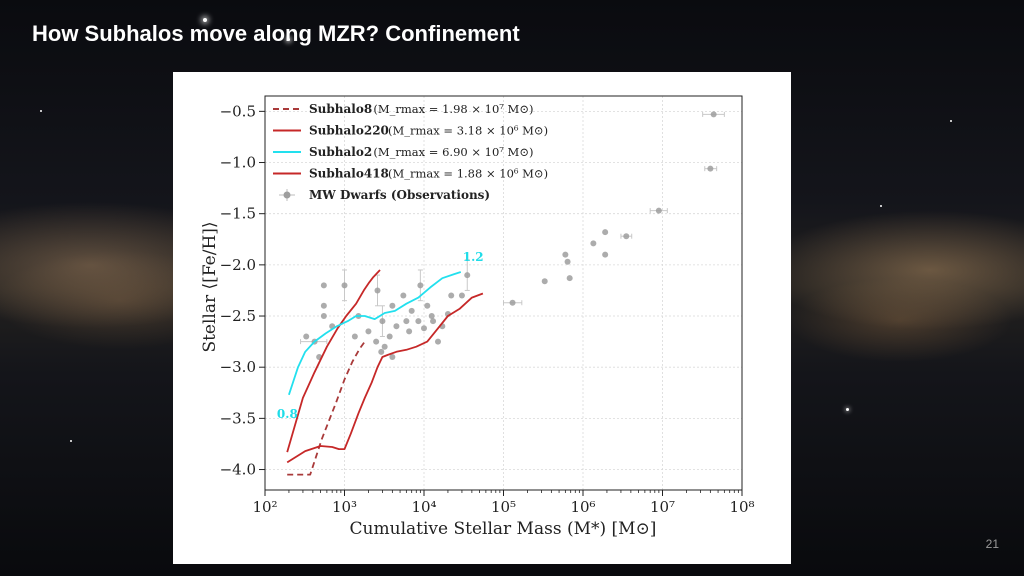  Describe the element at coordinates (238, 214) in the screenshot. I see `y-tick-label: −1.5` at that location.